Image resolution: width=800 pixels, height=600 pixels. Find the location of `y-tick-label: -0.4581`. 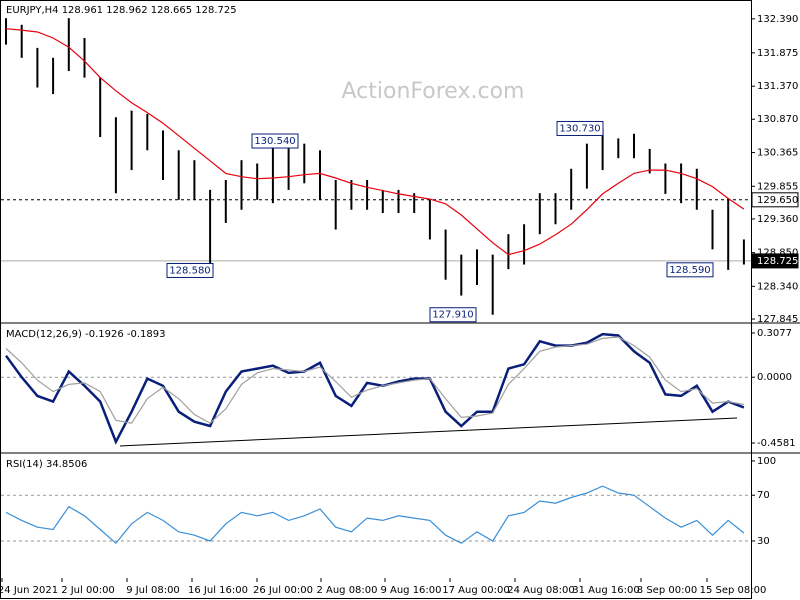

y-tick-label: -0.4581 is located at coordinates (776, 443).